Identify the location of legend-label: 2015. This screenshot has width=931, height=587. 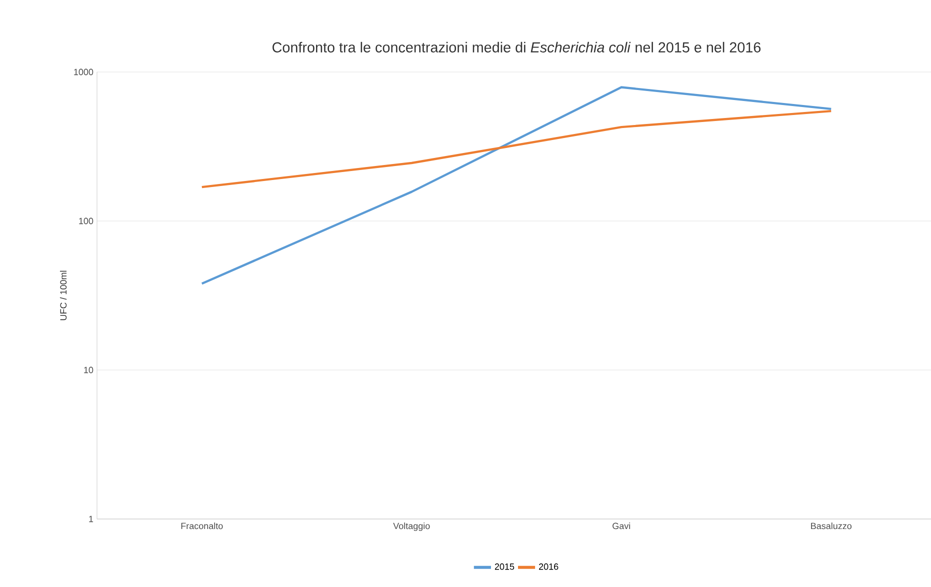
(504, 566).